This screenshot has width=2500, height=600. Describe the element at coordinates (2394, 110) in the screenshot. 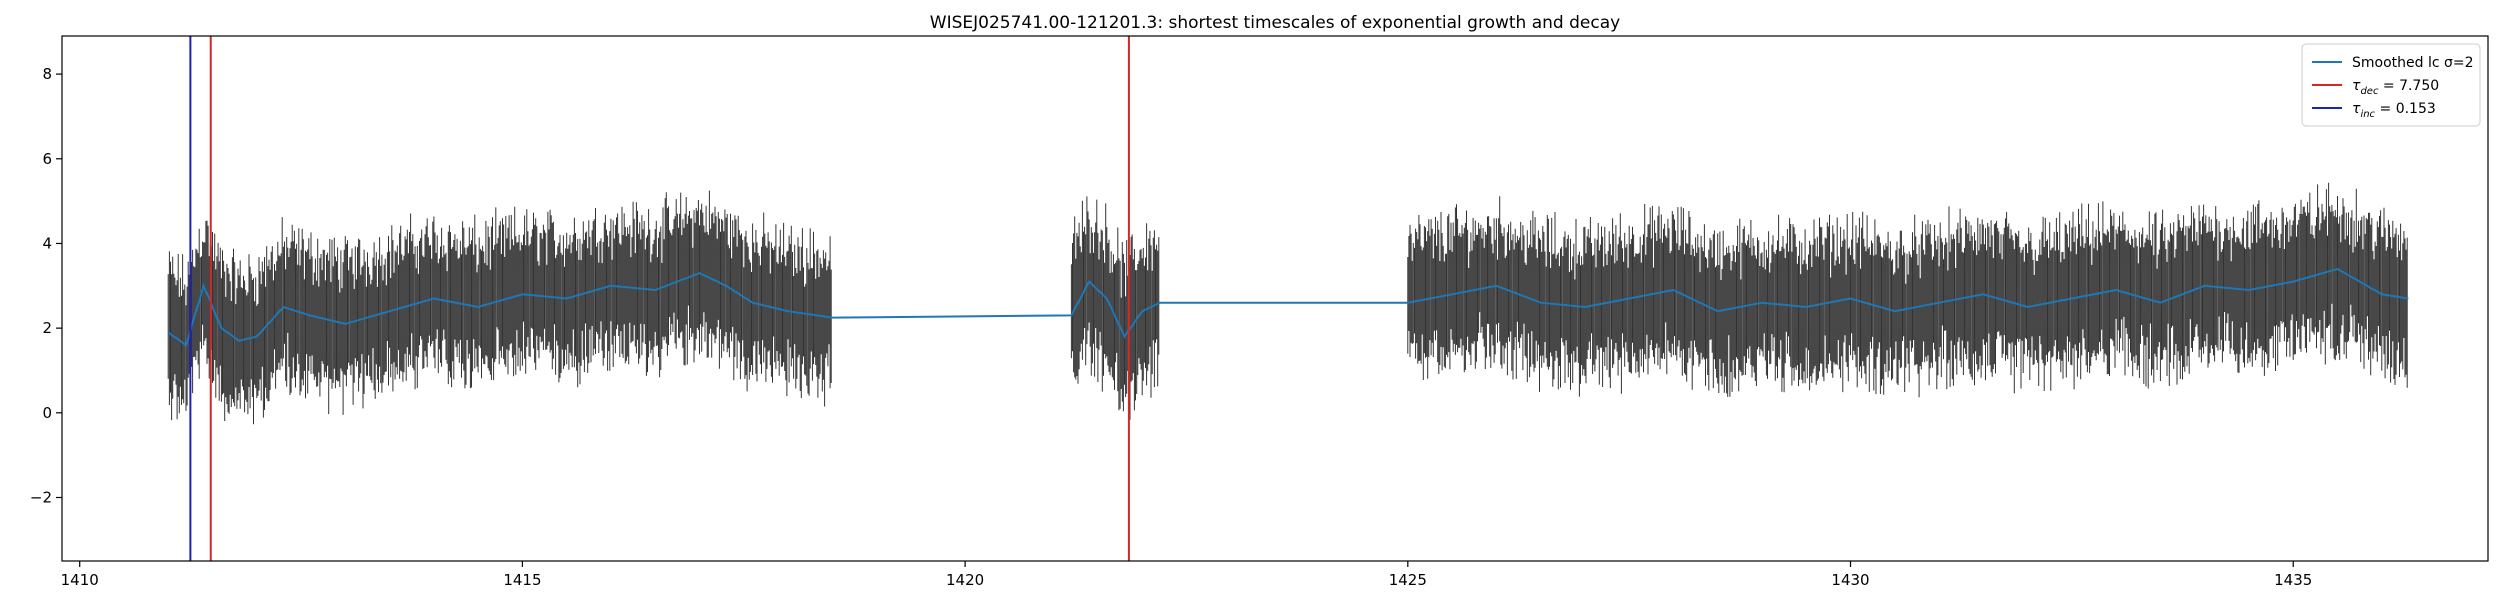

I see `legend-label-2: τinc = 0.153` at that location.